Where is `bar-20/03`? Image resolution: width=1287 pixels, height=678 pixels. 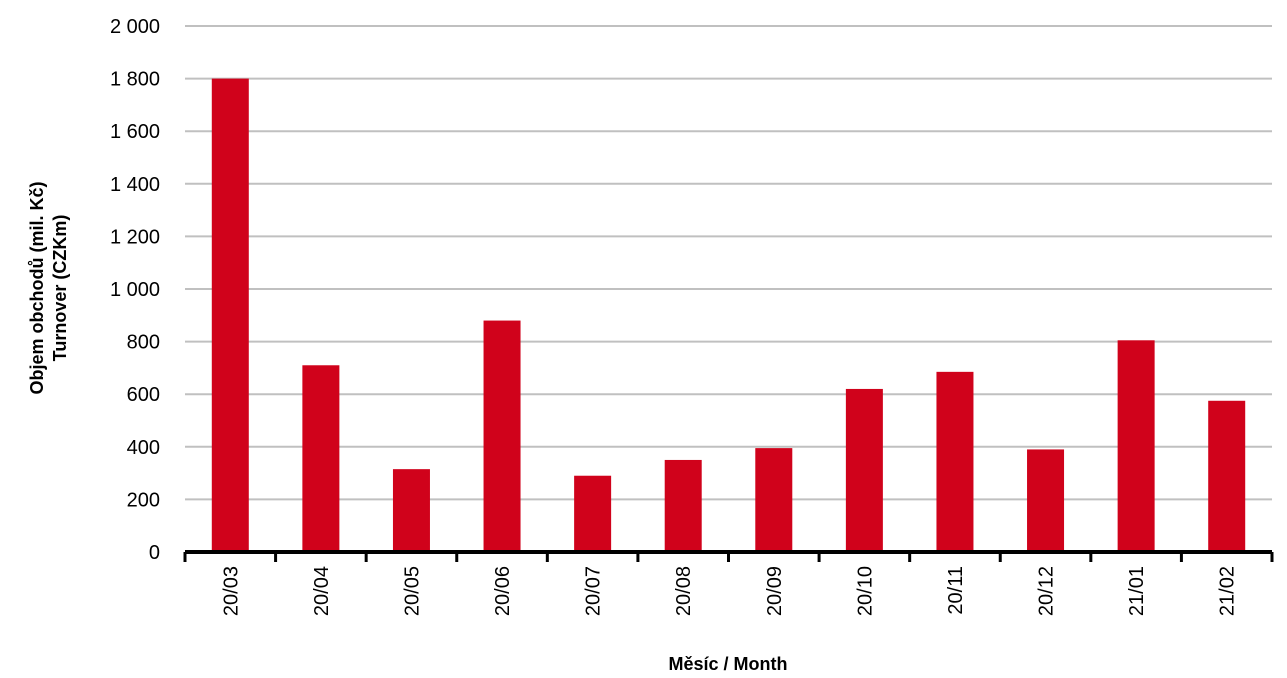 bar-20/03 is located at coordinates (230, 315).